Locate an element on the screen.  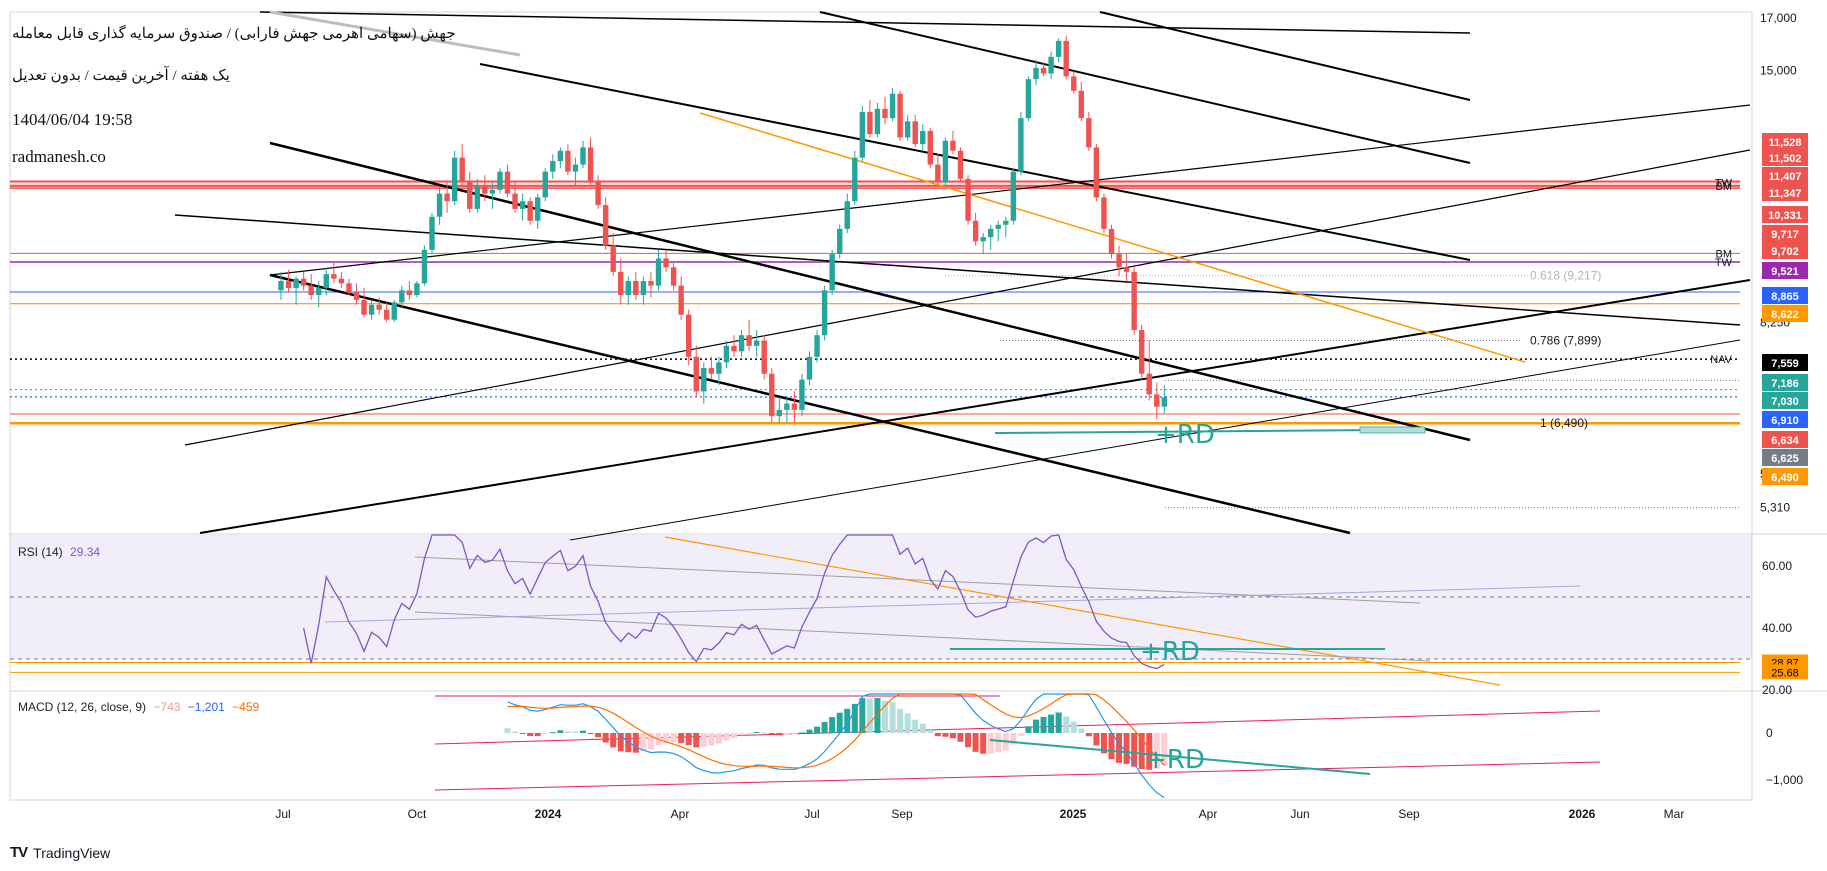
rsi-tick-label-2: 20.00 is located at coordinates (1777, 690).